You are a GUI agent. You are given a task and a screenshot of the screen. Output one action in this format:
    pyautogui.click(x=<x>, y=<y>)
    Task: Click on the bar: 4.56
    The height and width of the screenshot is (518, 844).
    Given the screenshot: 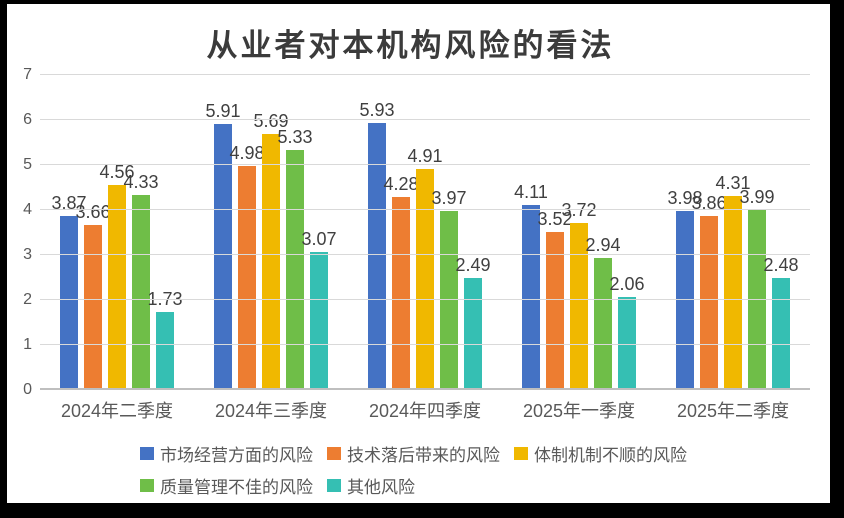 What is the action you would take?
    pyautogui.click(x=117, y=276)
    